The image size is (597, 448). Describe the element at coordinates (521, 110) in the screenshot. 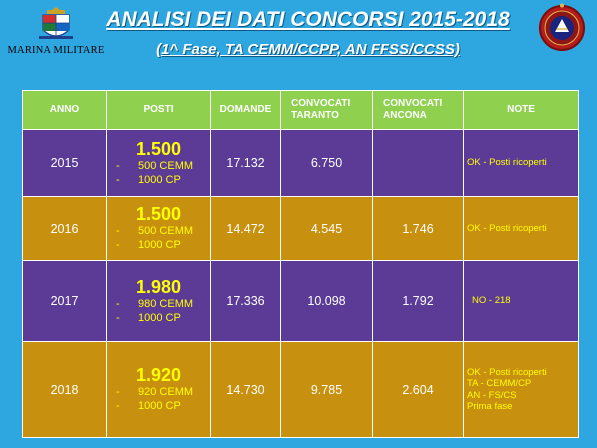

I see `header-note: NOTE` at that location.